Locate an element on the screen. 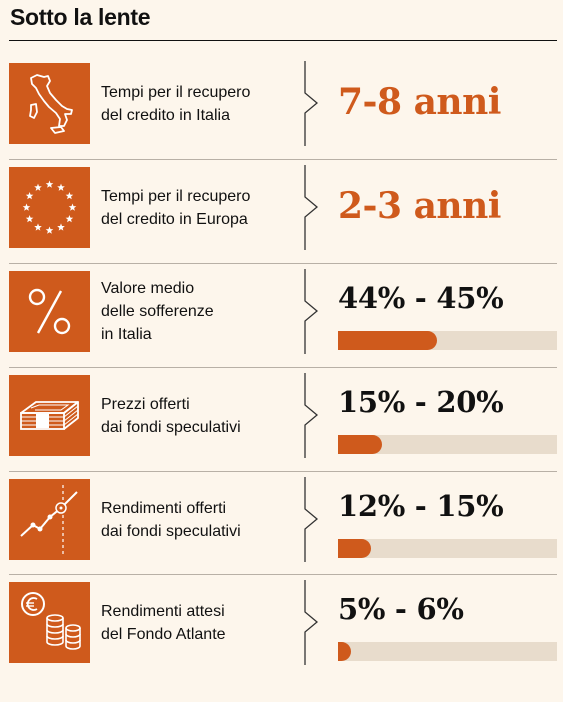 The width and height of the screenshot is (563, 702). row-label: Valore medio delle sofferenze in Italia is located at coordinates (157, 311).